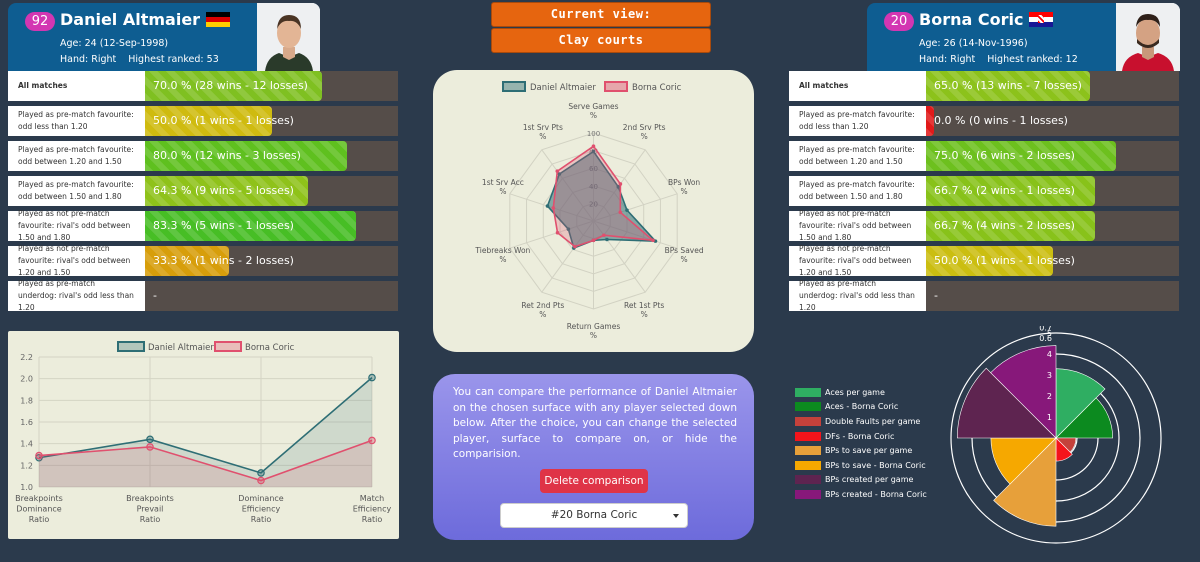 The width and height of the screenshot is (1200, 562). Describe the element at coordinates (563, 88) in the screenshot. I see `radar-legend-label: Daniel Altmaier` at that location.